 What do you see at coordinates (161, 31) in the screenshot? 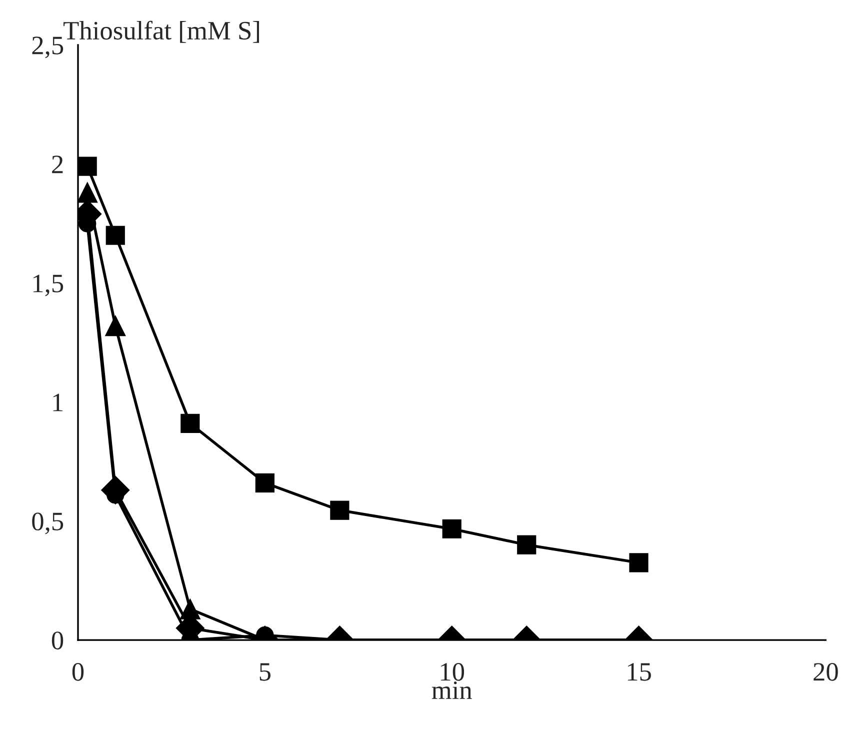
I see `y-axis-title: Thiosulfat [mM S]` at bounding box center [161, 31].